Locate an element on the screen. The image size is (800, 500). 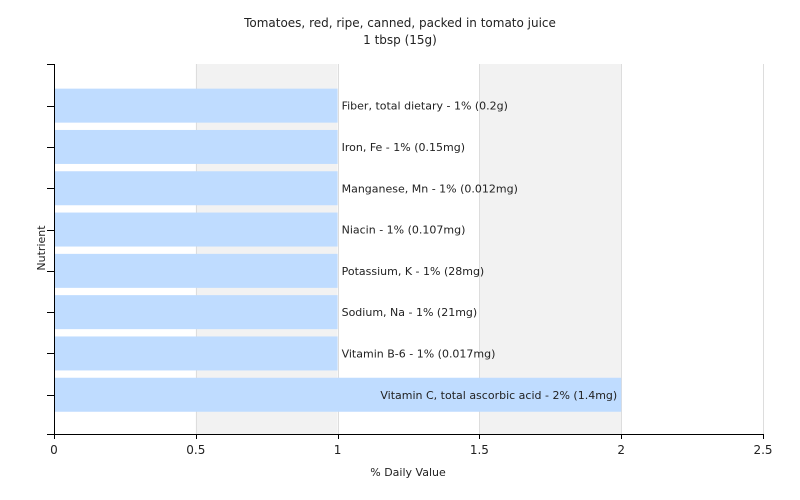
x-tick-label: 2 is located at coordinates (621, 450).